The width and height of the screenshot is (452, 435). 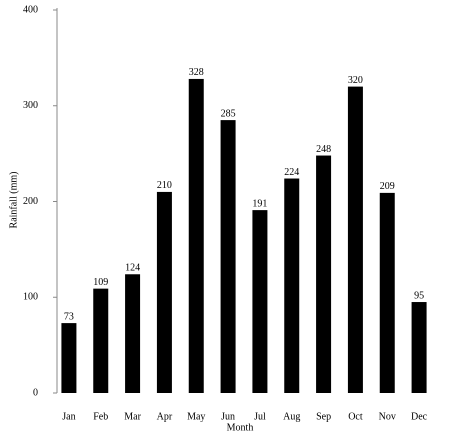 What do you see at coordinates (30, 9) in the screenshot?
I see `y-tick-label: 400` at bounding box center [30, 9].